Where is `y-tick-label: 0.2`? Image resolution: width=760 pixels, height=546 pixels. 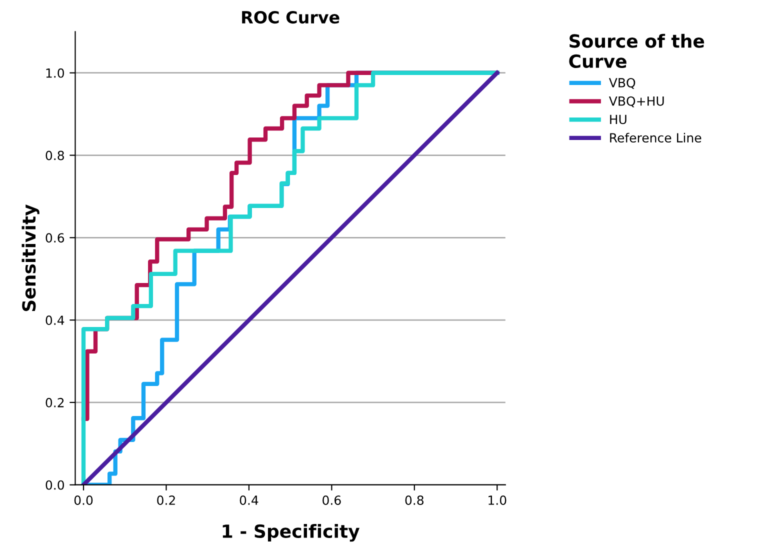
y-tick-label: 0.2 is located at coordinates (55, 403).